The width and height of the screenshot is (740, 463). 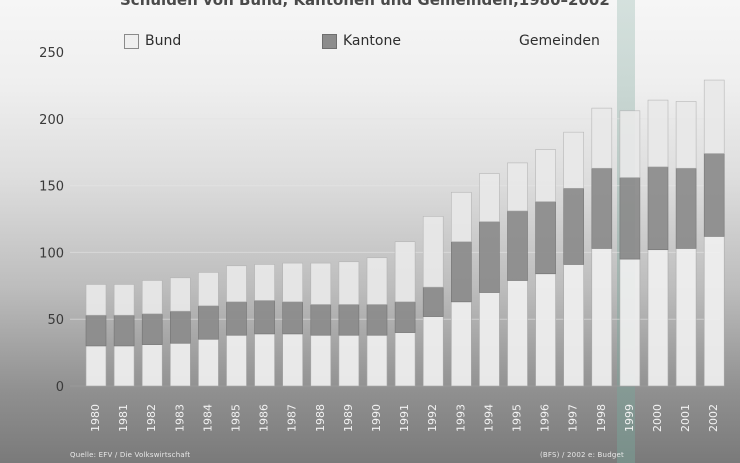 What do you see at coordinates (131, 41) in the screenshot?
I see `legend-swatch-bund` at bounding box center [131, 41].